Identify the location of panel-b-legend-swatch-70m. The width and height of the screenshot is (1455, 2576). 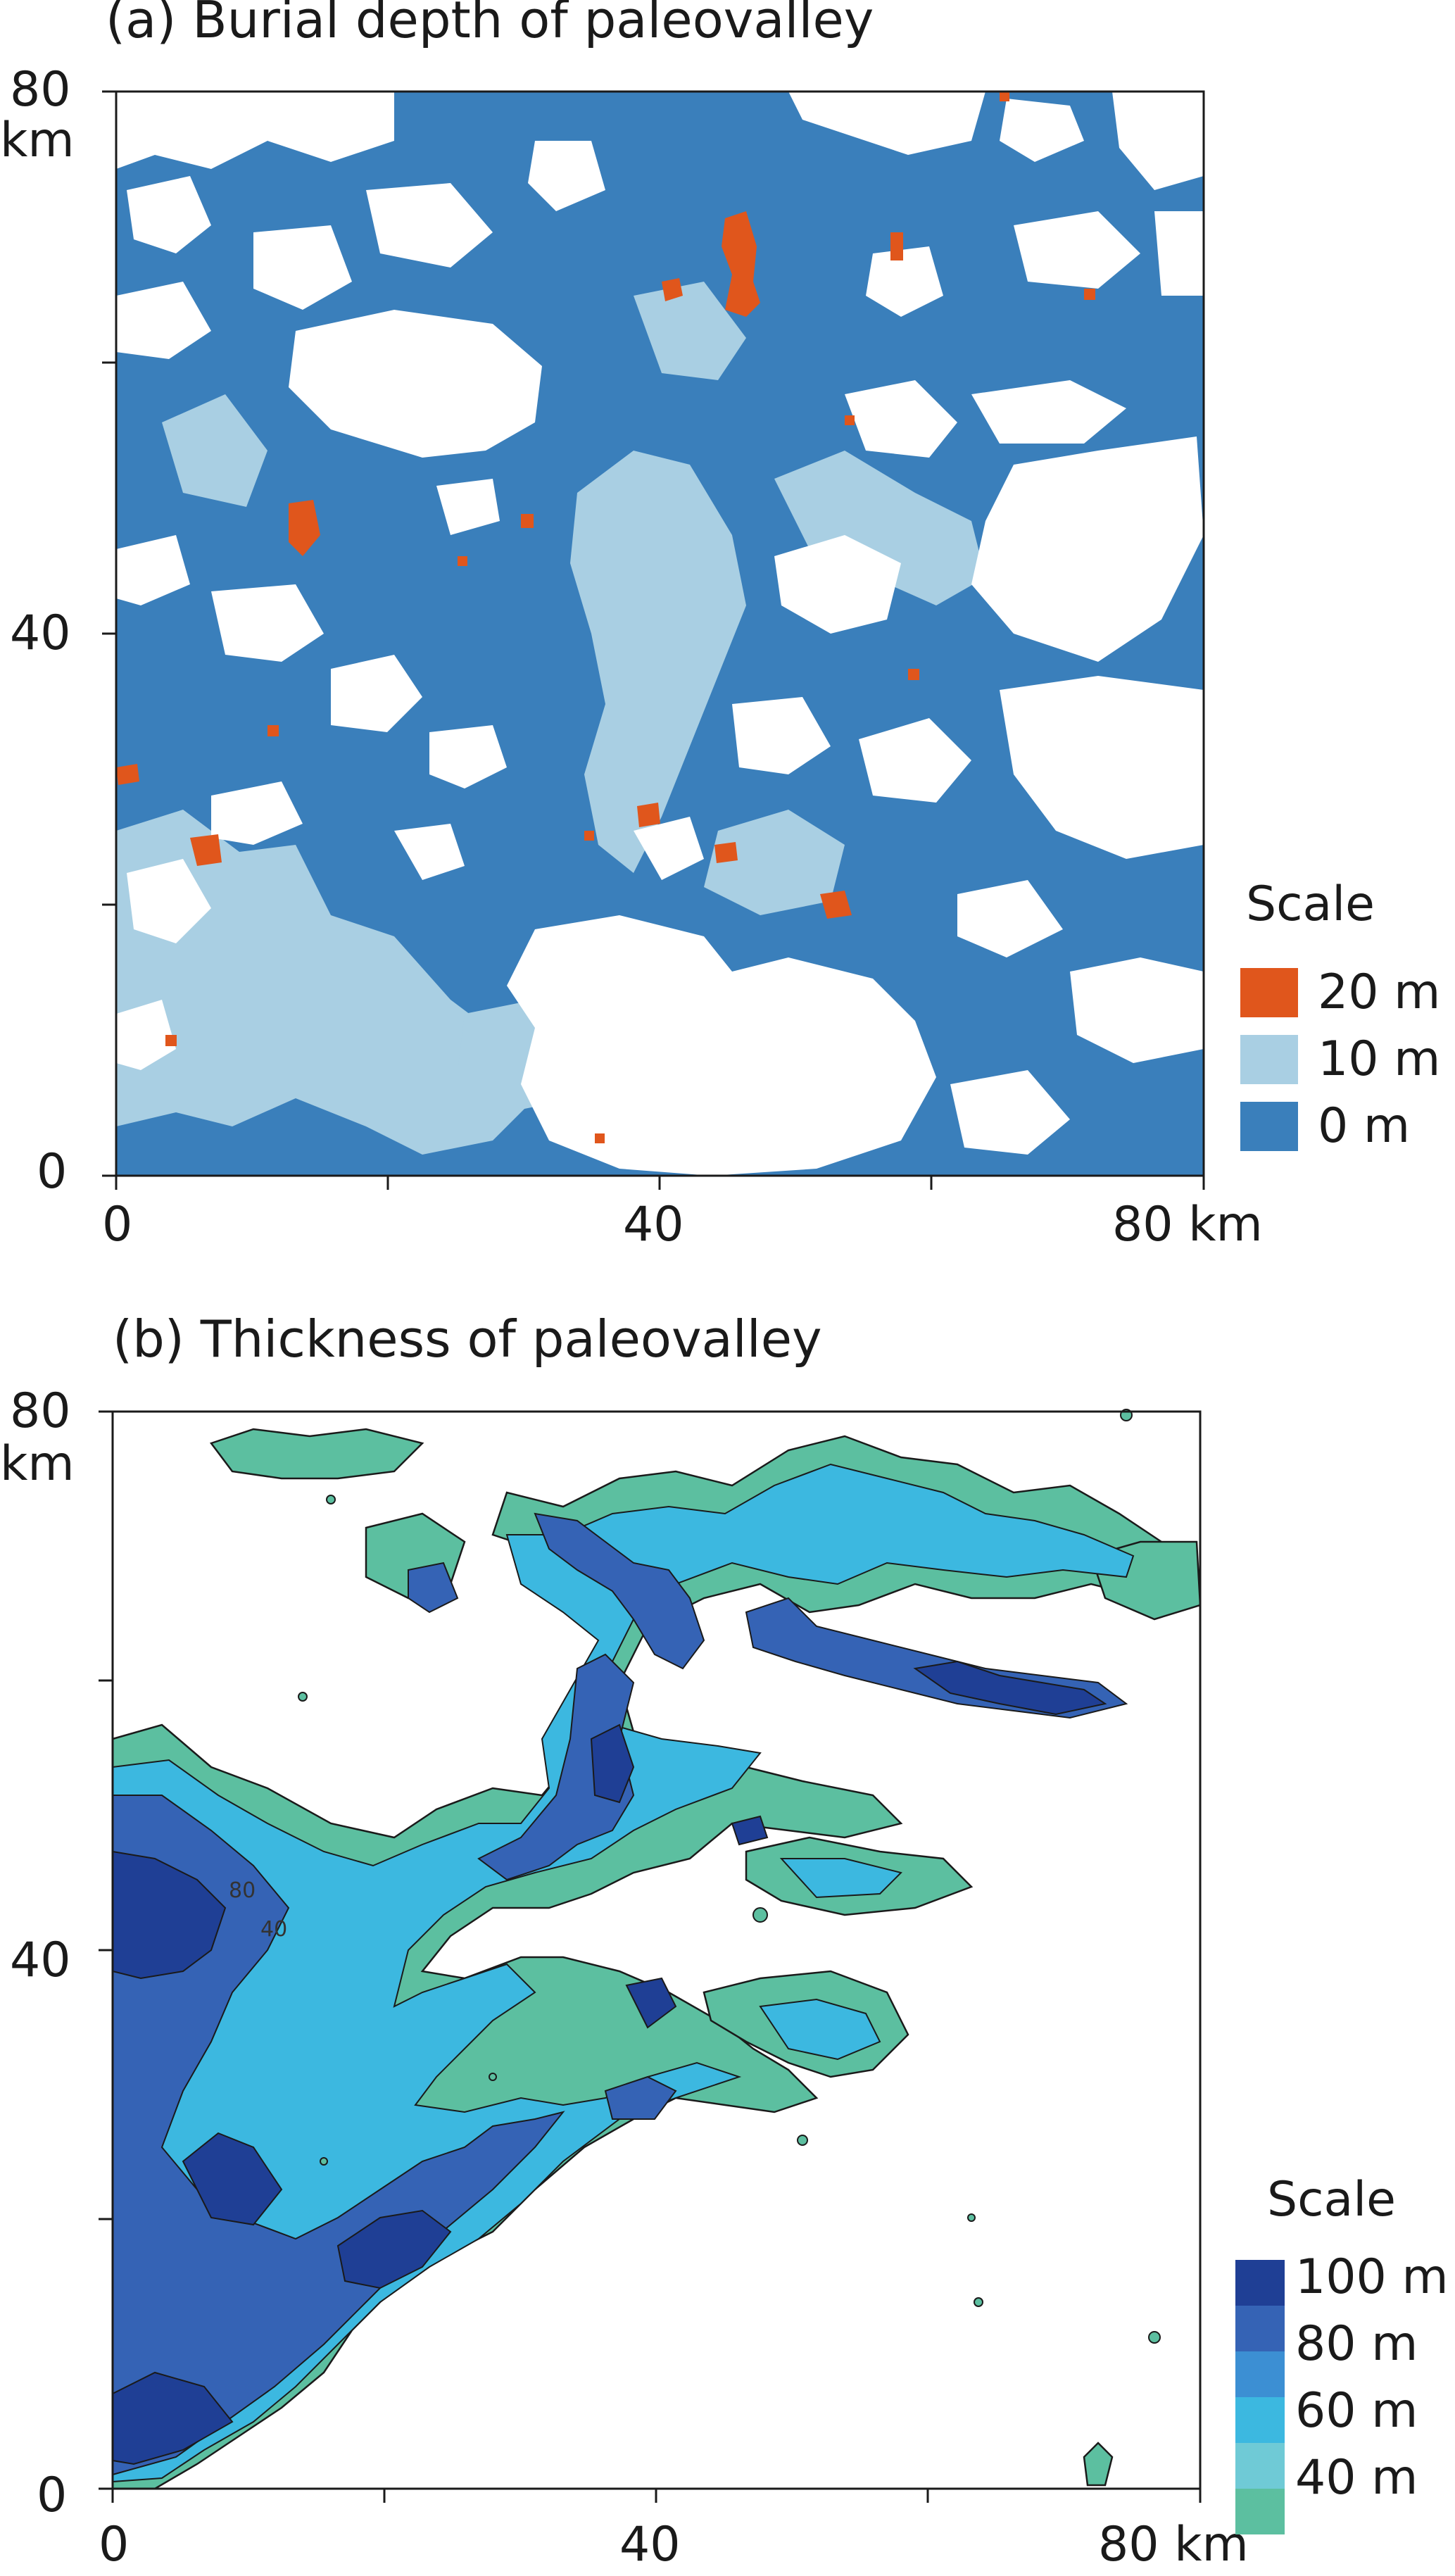
(1260, 2374).